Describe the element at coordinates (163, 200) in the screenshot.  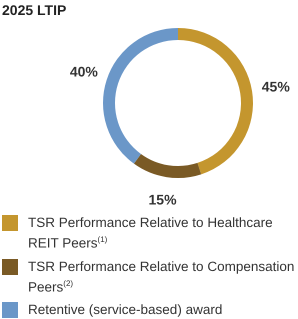
I see `data-label: 15%` at that location.